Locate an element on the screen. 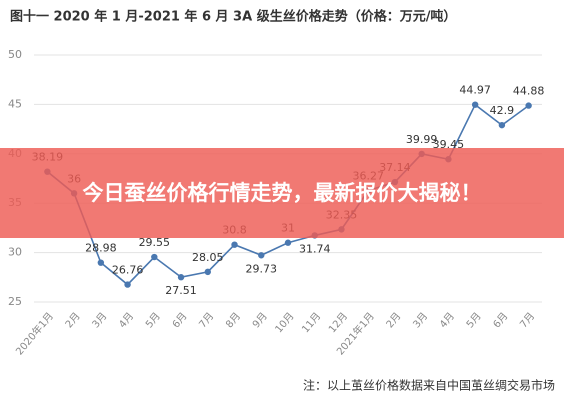 This screenshot has height=400, width=564. data-label: 39.99 is located at coordinates (422, 139).